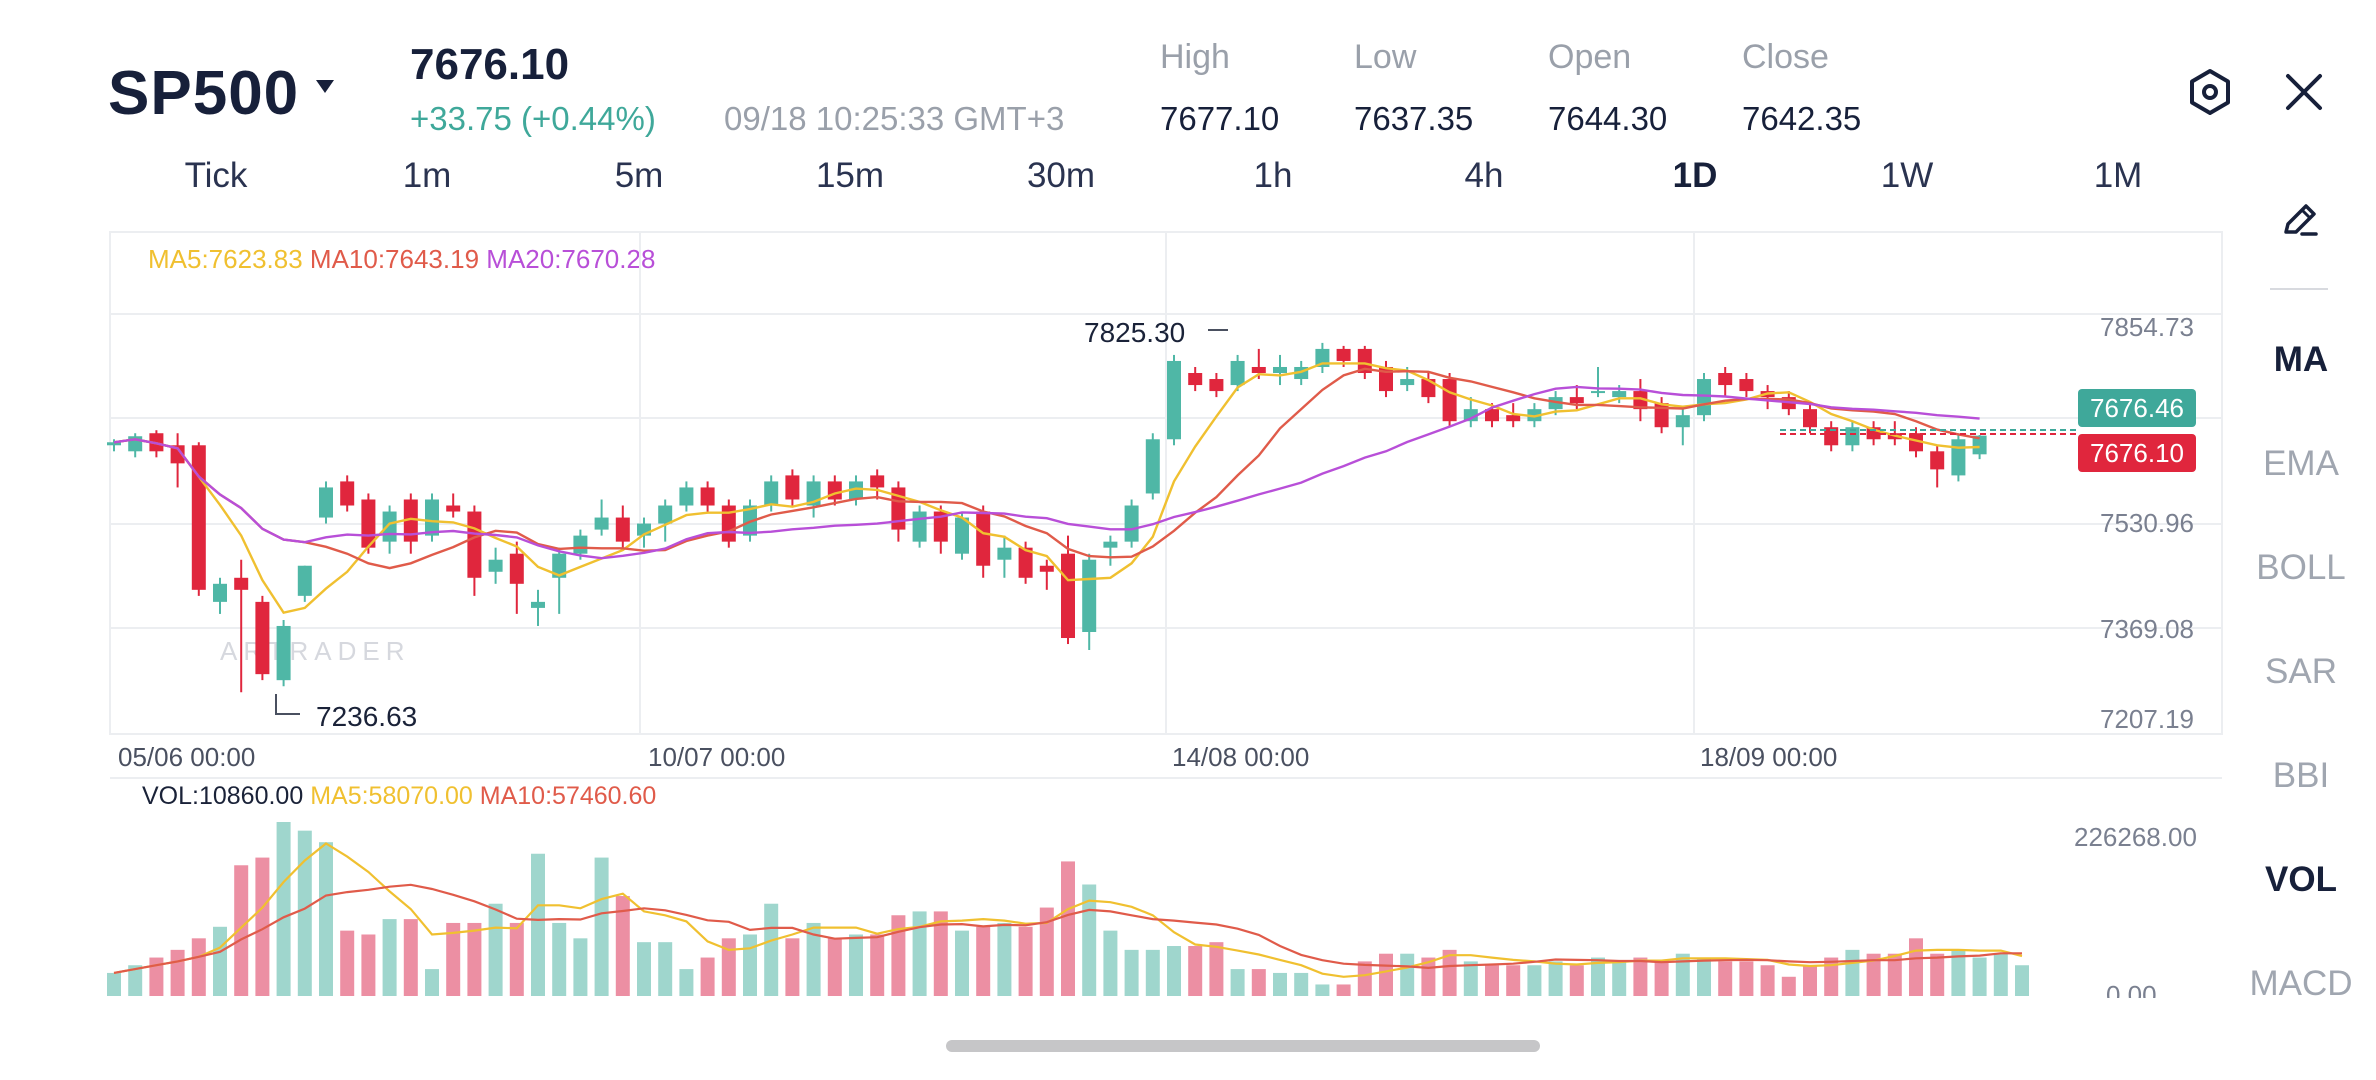  What do you see at coordinates (2137, 453) in the screenshot?
I see `current-price-tag: 7676.10` at bounding box center [2137, 453].